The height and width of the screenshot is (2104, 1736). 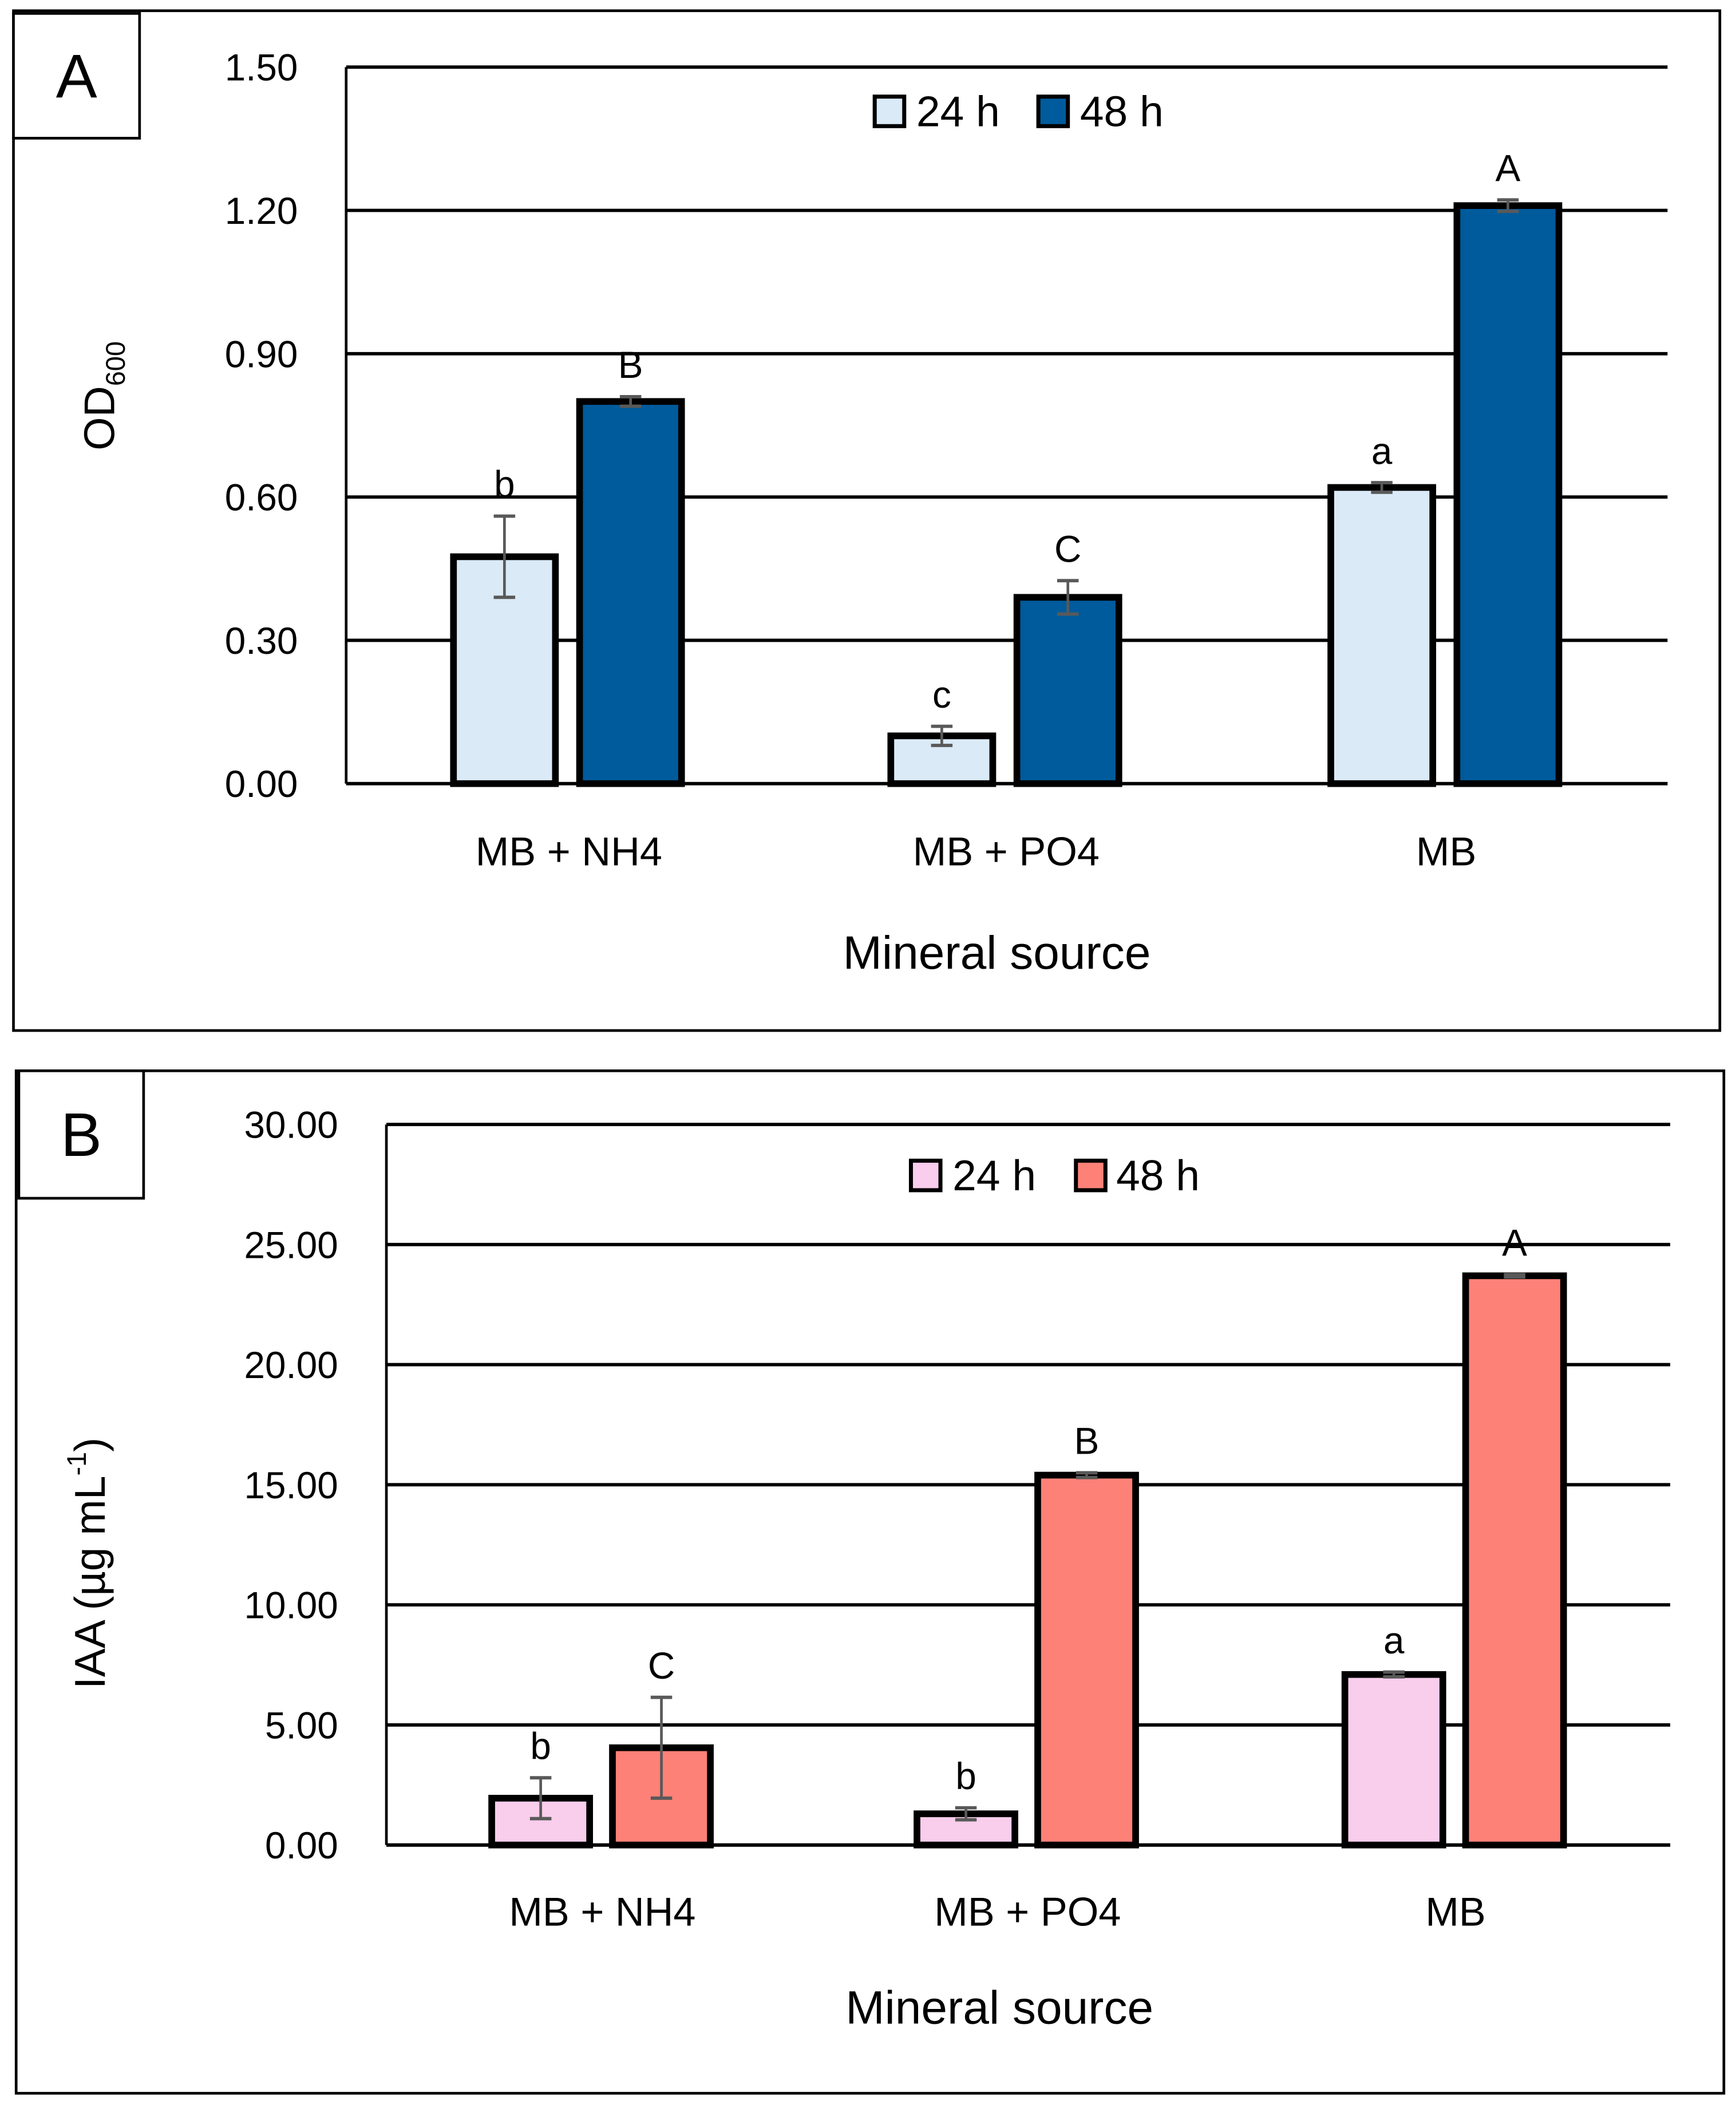 What do you see at coordinates (261, 641) in the screenshot?
I see `y-tick-label: 0.30` at bounding box center [261, 641].